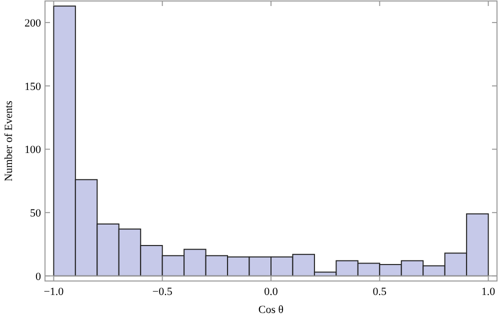 The height and width of the screenshot is (322, 500). I want to click on y-tick-label: 200, so click(33, 24).